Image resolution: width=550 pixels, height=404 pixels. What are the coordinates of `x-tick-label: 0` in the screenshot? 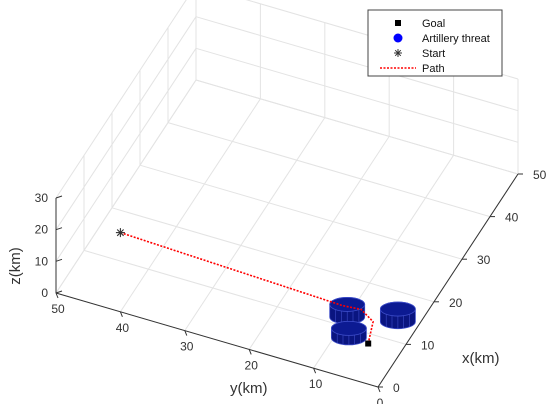 It's located at (396, 388).